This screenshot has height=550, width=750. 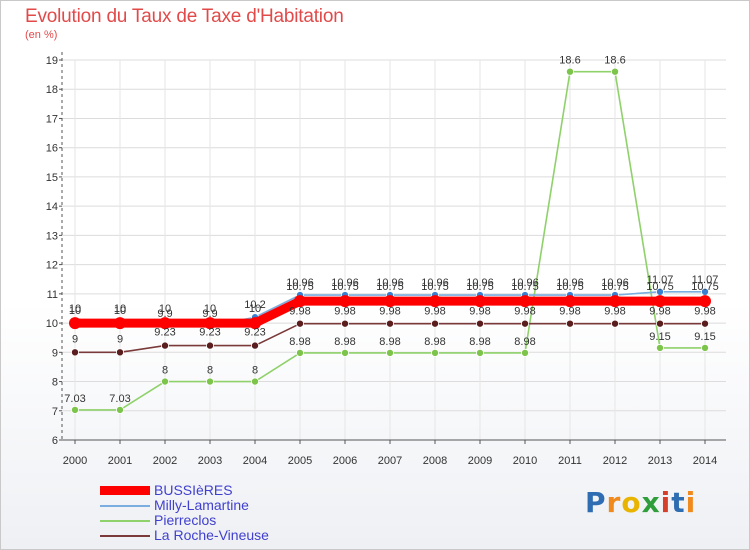 What do you see at coordinates (120, 461) in the screenshot?
I see `x-tick-label: 2001` at bounding box center [120, 461].